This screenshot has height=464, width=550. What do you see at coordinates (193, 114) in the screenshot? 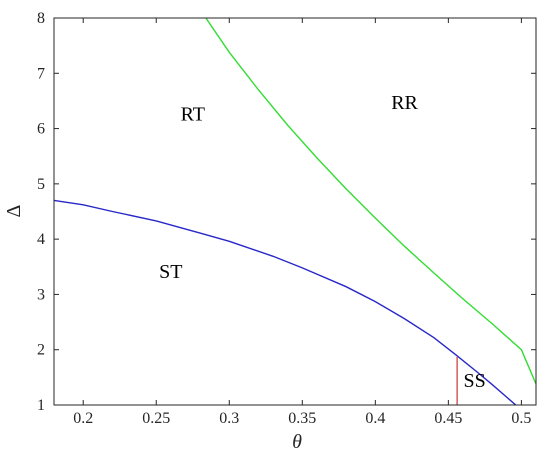
I see `region-label-rt: RT` at bounding box center [193, 114].